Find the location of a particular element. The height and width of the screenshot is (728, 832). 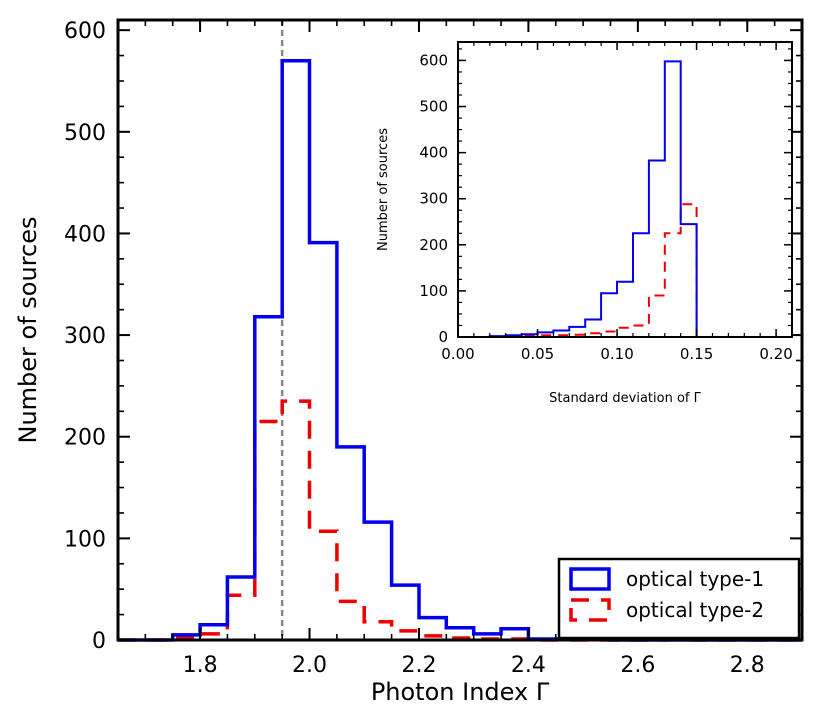

legend-label-2: optical type-2 is located at coordinates (695, 610).